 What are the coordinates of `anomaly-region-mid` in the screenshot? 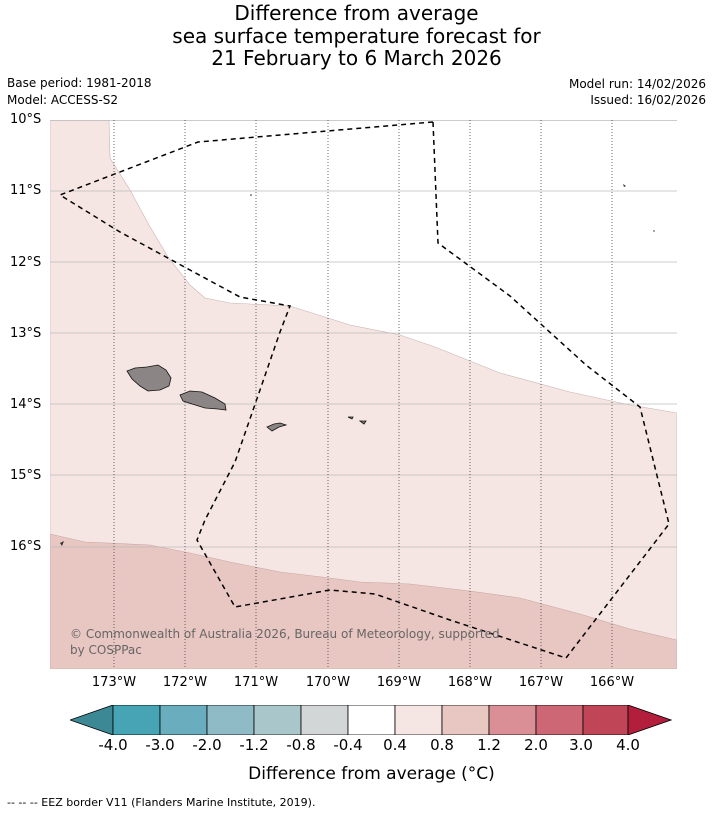 It's located at (363, 601).